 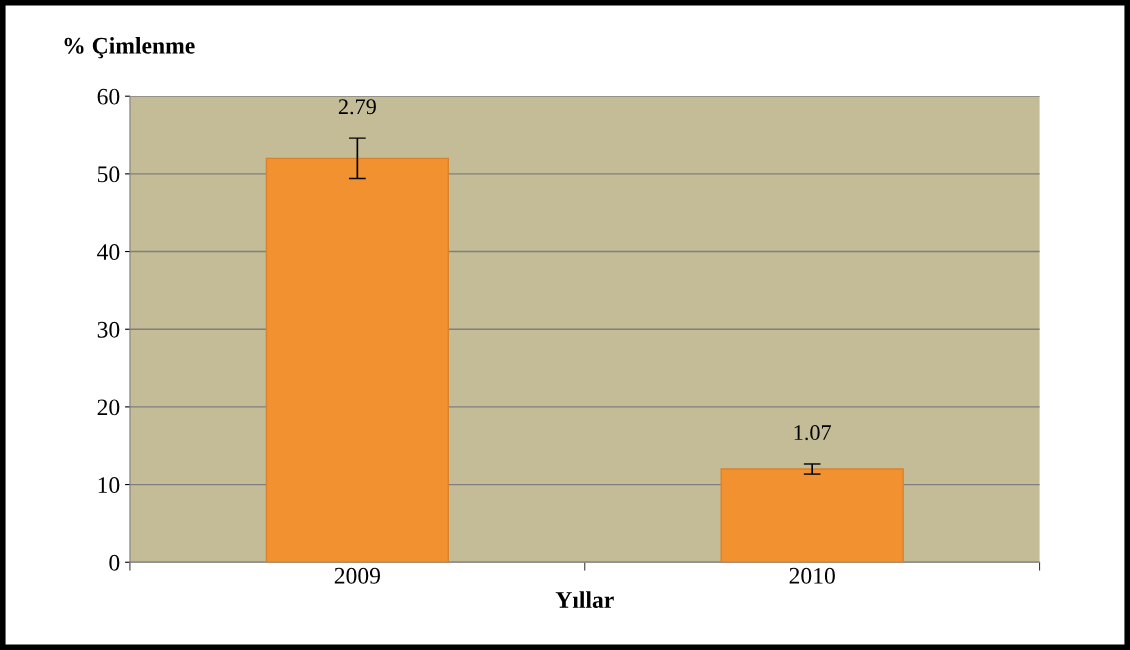 I want to click on x-axis-title: Yıllar, so click(x=584, y=599).